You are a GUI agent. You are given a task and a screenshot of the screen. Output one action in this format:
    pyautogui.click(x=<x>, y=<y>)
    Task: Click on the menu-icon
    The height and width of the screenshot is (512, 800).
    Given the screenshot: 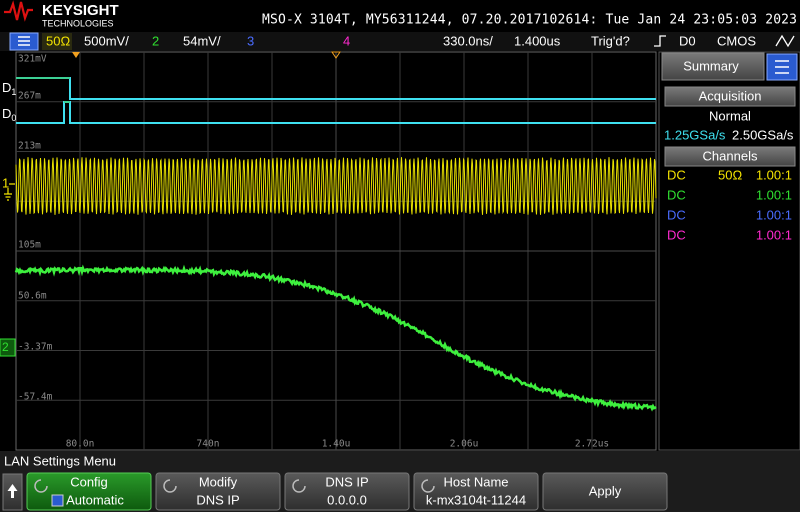 What is the action you would take?
    pyautogui.click(x=24, y=41)
    